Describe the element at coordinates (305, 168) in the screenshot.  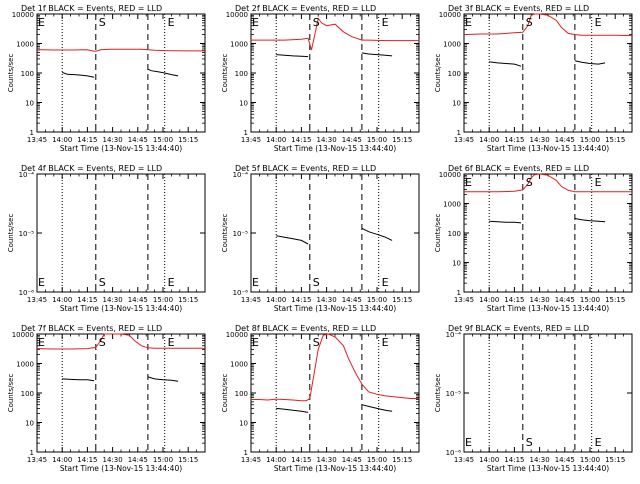
I see `plot-title: Det 5f BLACK = Events, RED = LLD` at that location.